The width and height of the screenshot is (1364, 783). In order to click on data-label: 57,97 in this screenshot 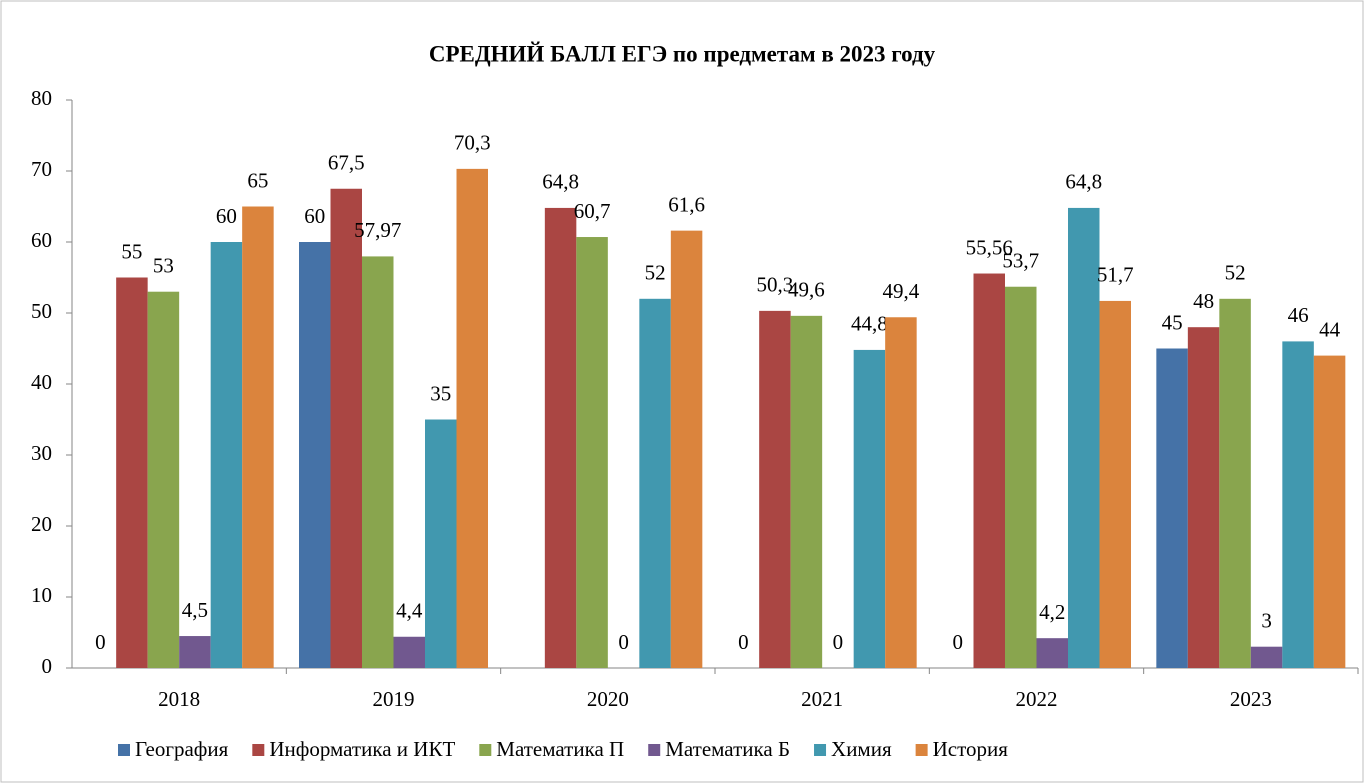, I will do `click(377, 230)`.